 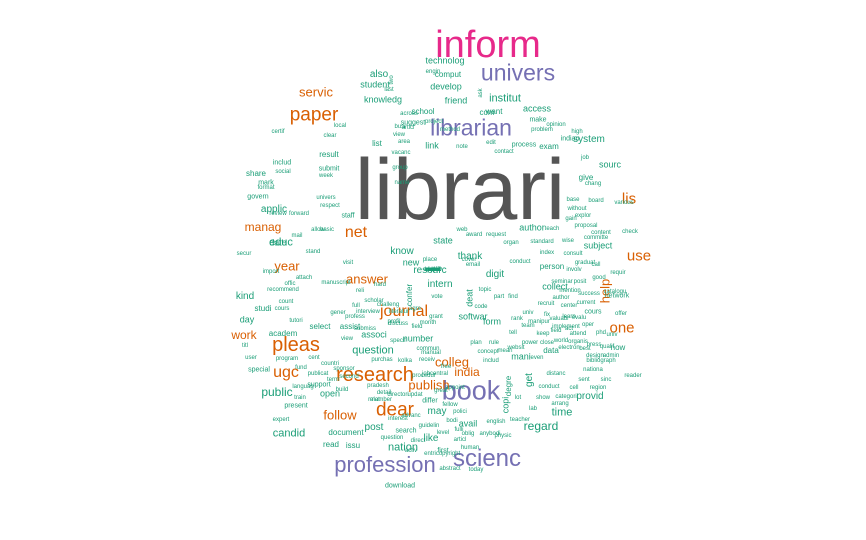 I want to click on cloud-word: answer, so click(x=367, y=279).